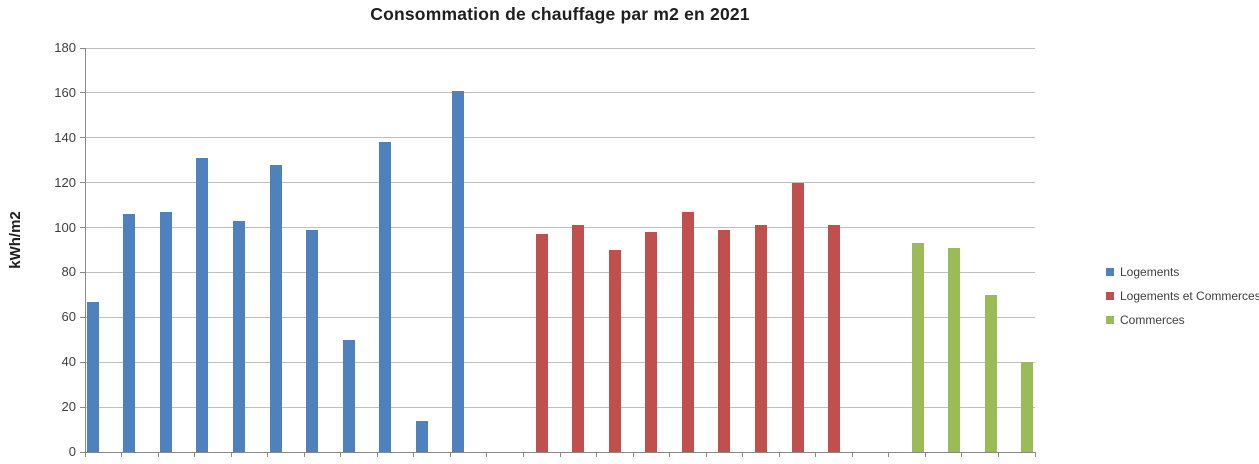 Image resolution: width=1259 pixels, height=464 pixels. I want to click on y-tick-label: 0, so click(72, 451).